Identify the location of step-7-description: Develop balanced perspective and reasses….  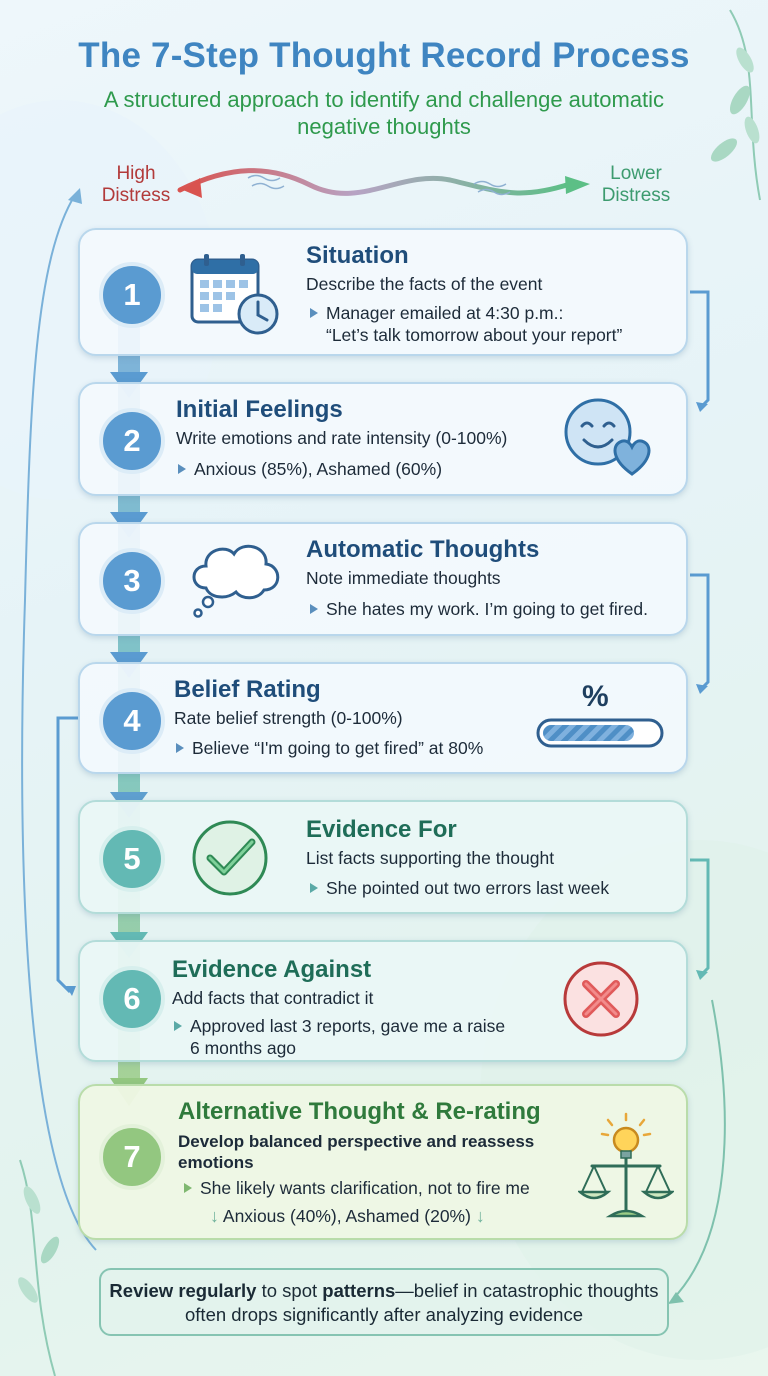
(356, 1152).